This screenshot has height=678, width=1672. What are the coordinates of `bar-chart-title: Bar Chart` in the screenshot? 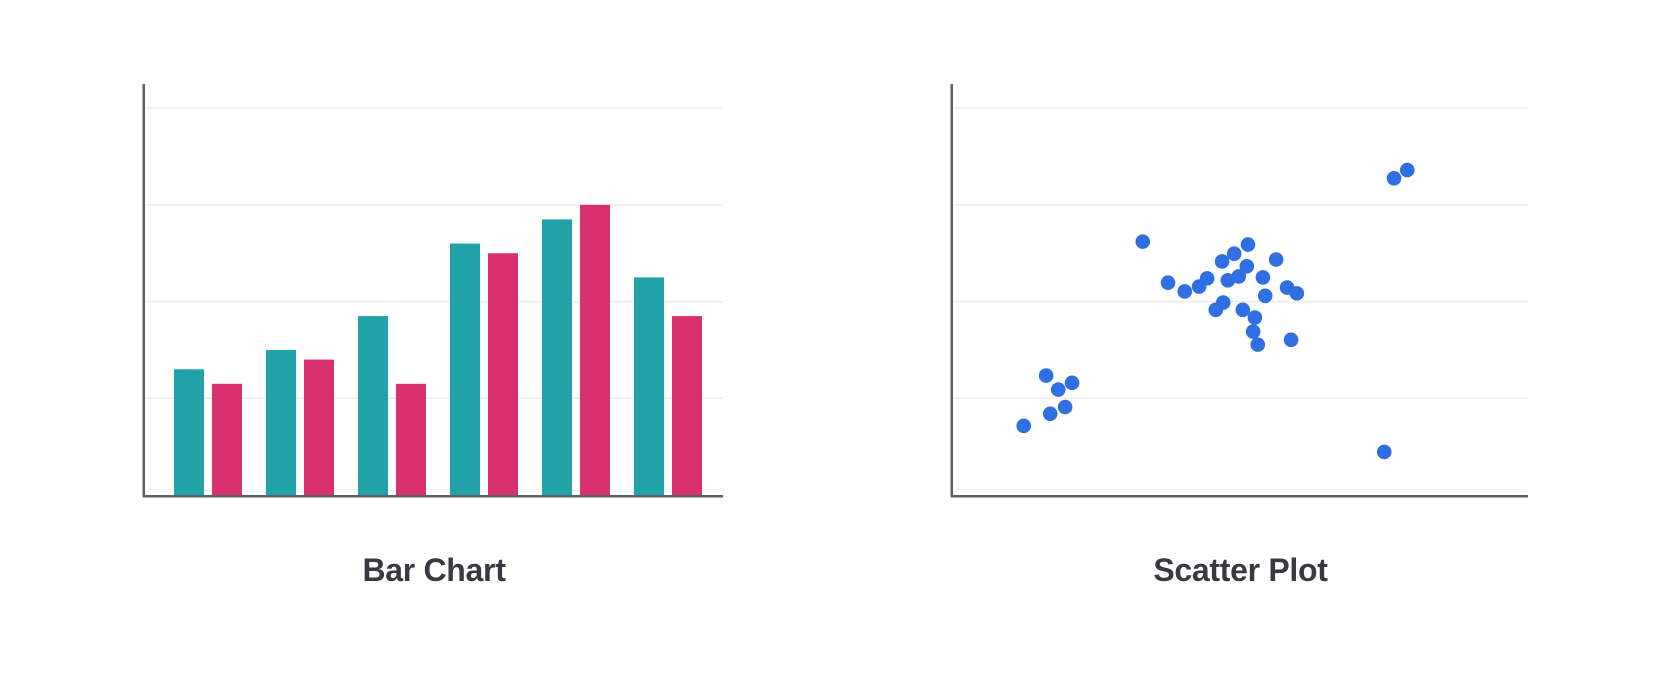 It's located at (434, 570).